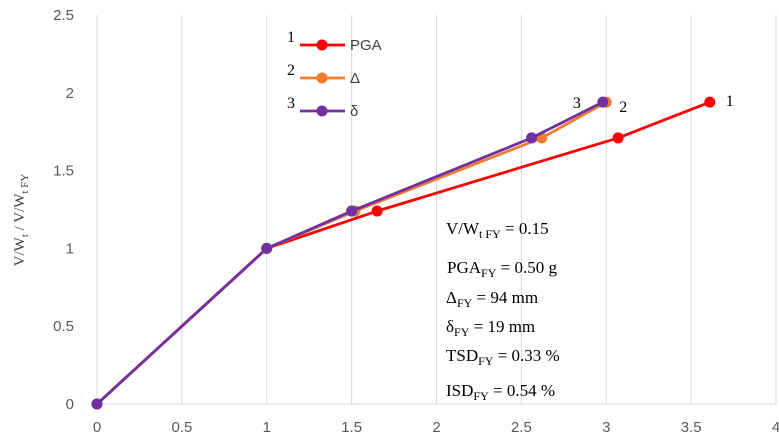 This screenshot has width=779, height=446. Describe the element at coordinates (63, 326) in the screenshot. I see `y-tick-label-1: 0.5` at that location.